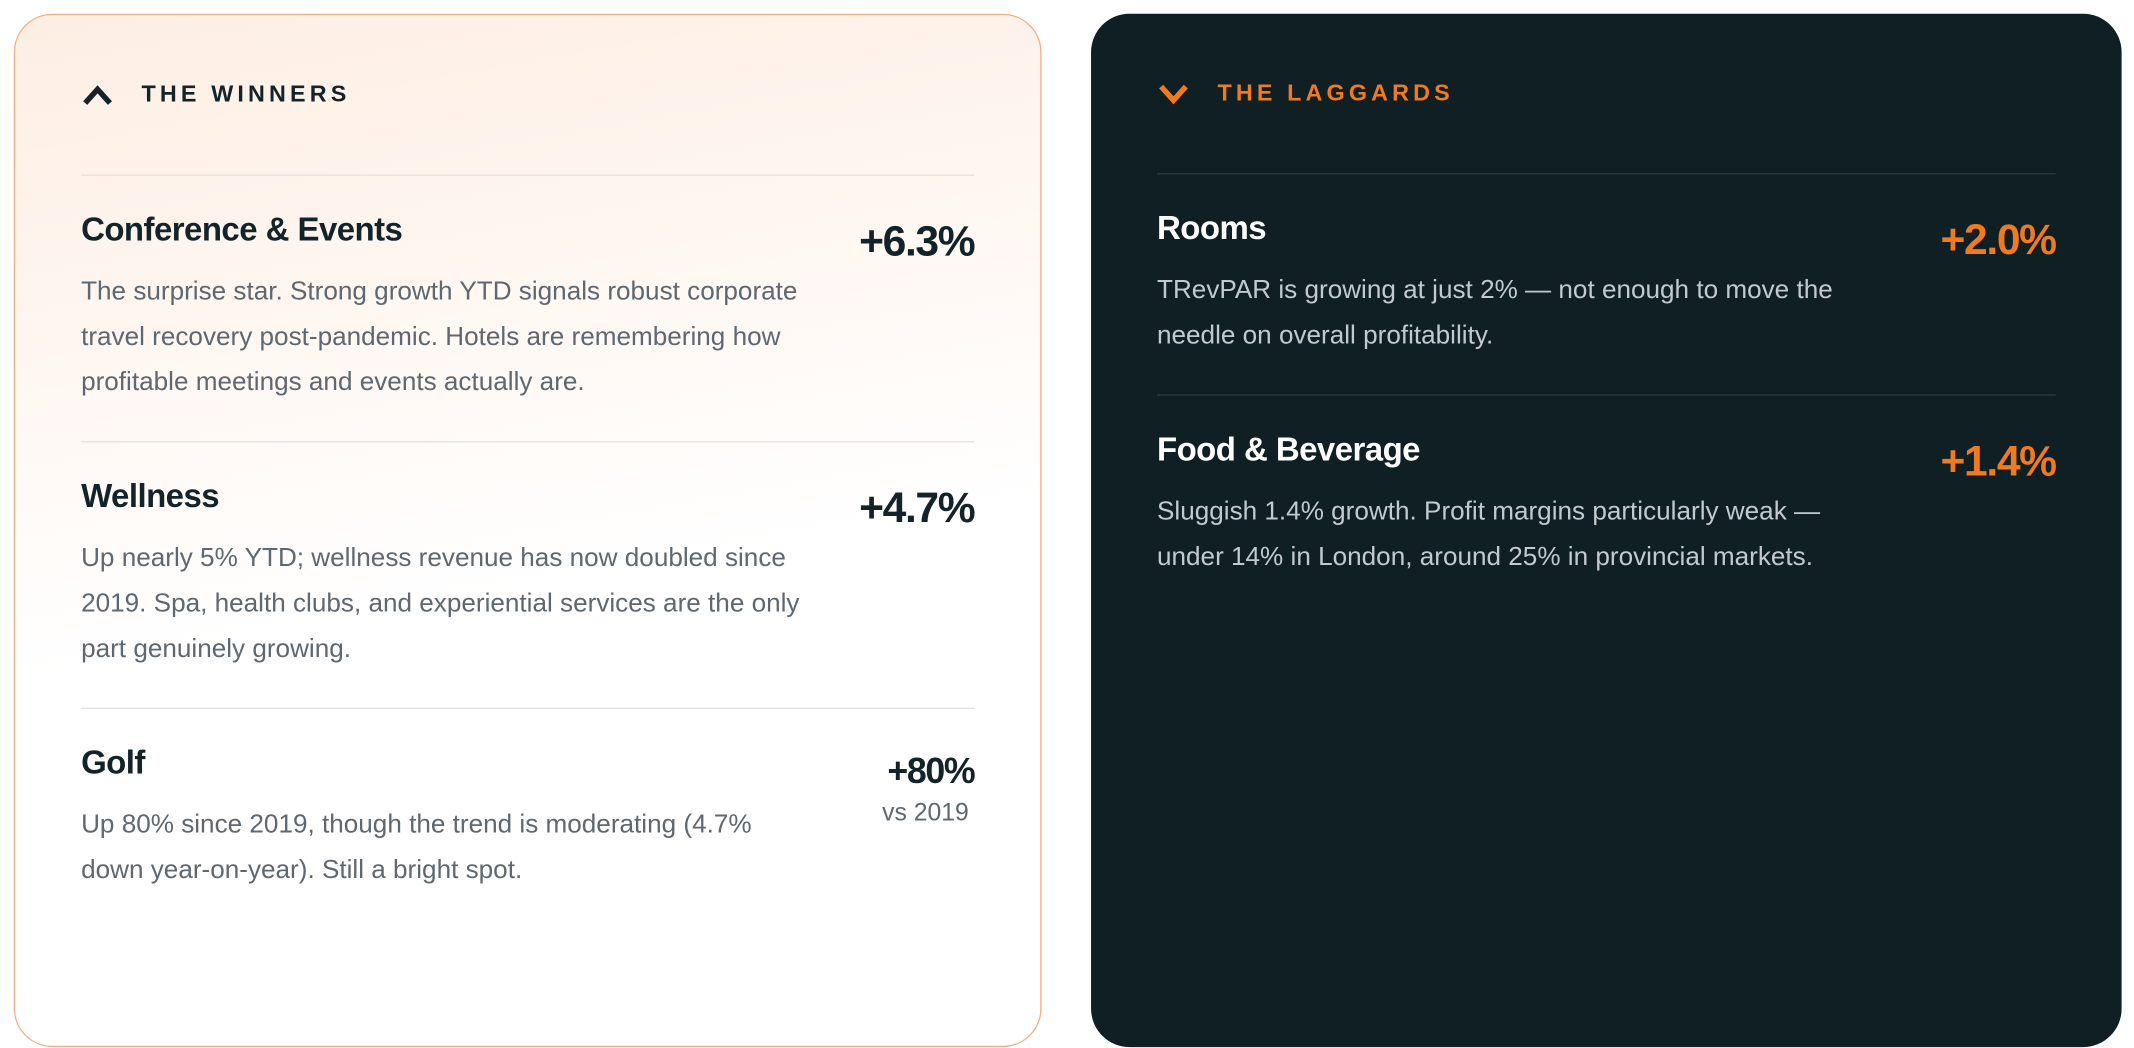 This screenshot has width=2134, height=1048. Describe the element at coordinates (917, 241) in the screenshot. I see `item-value: +6.3%` at that location.